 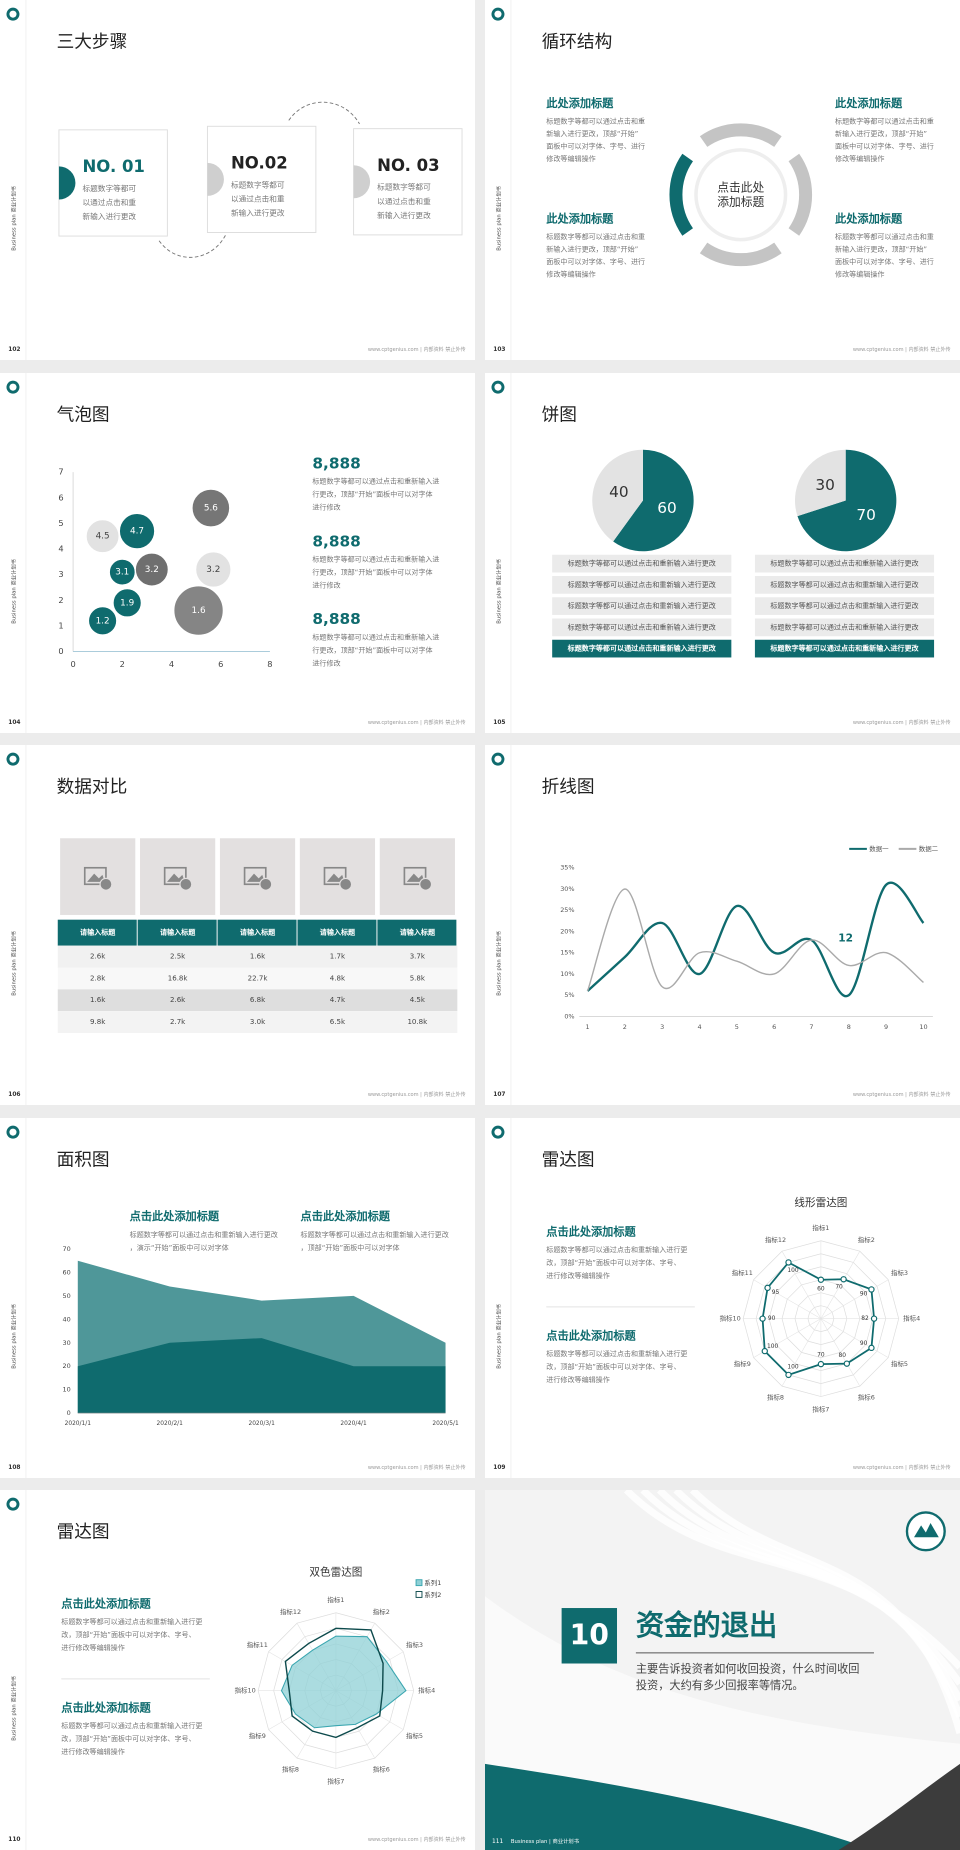 I want to click on cycle-arc, so click(x=800, y=194).